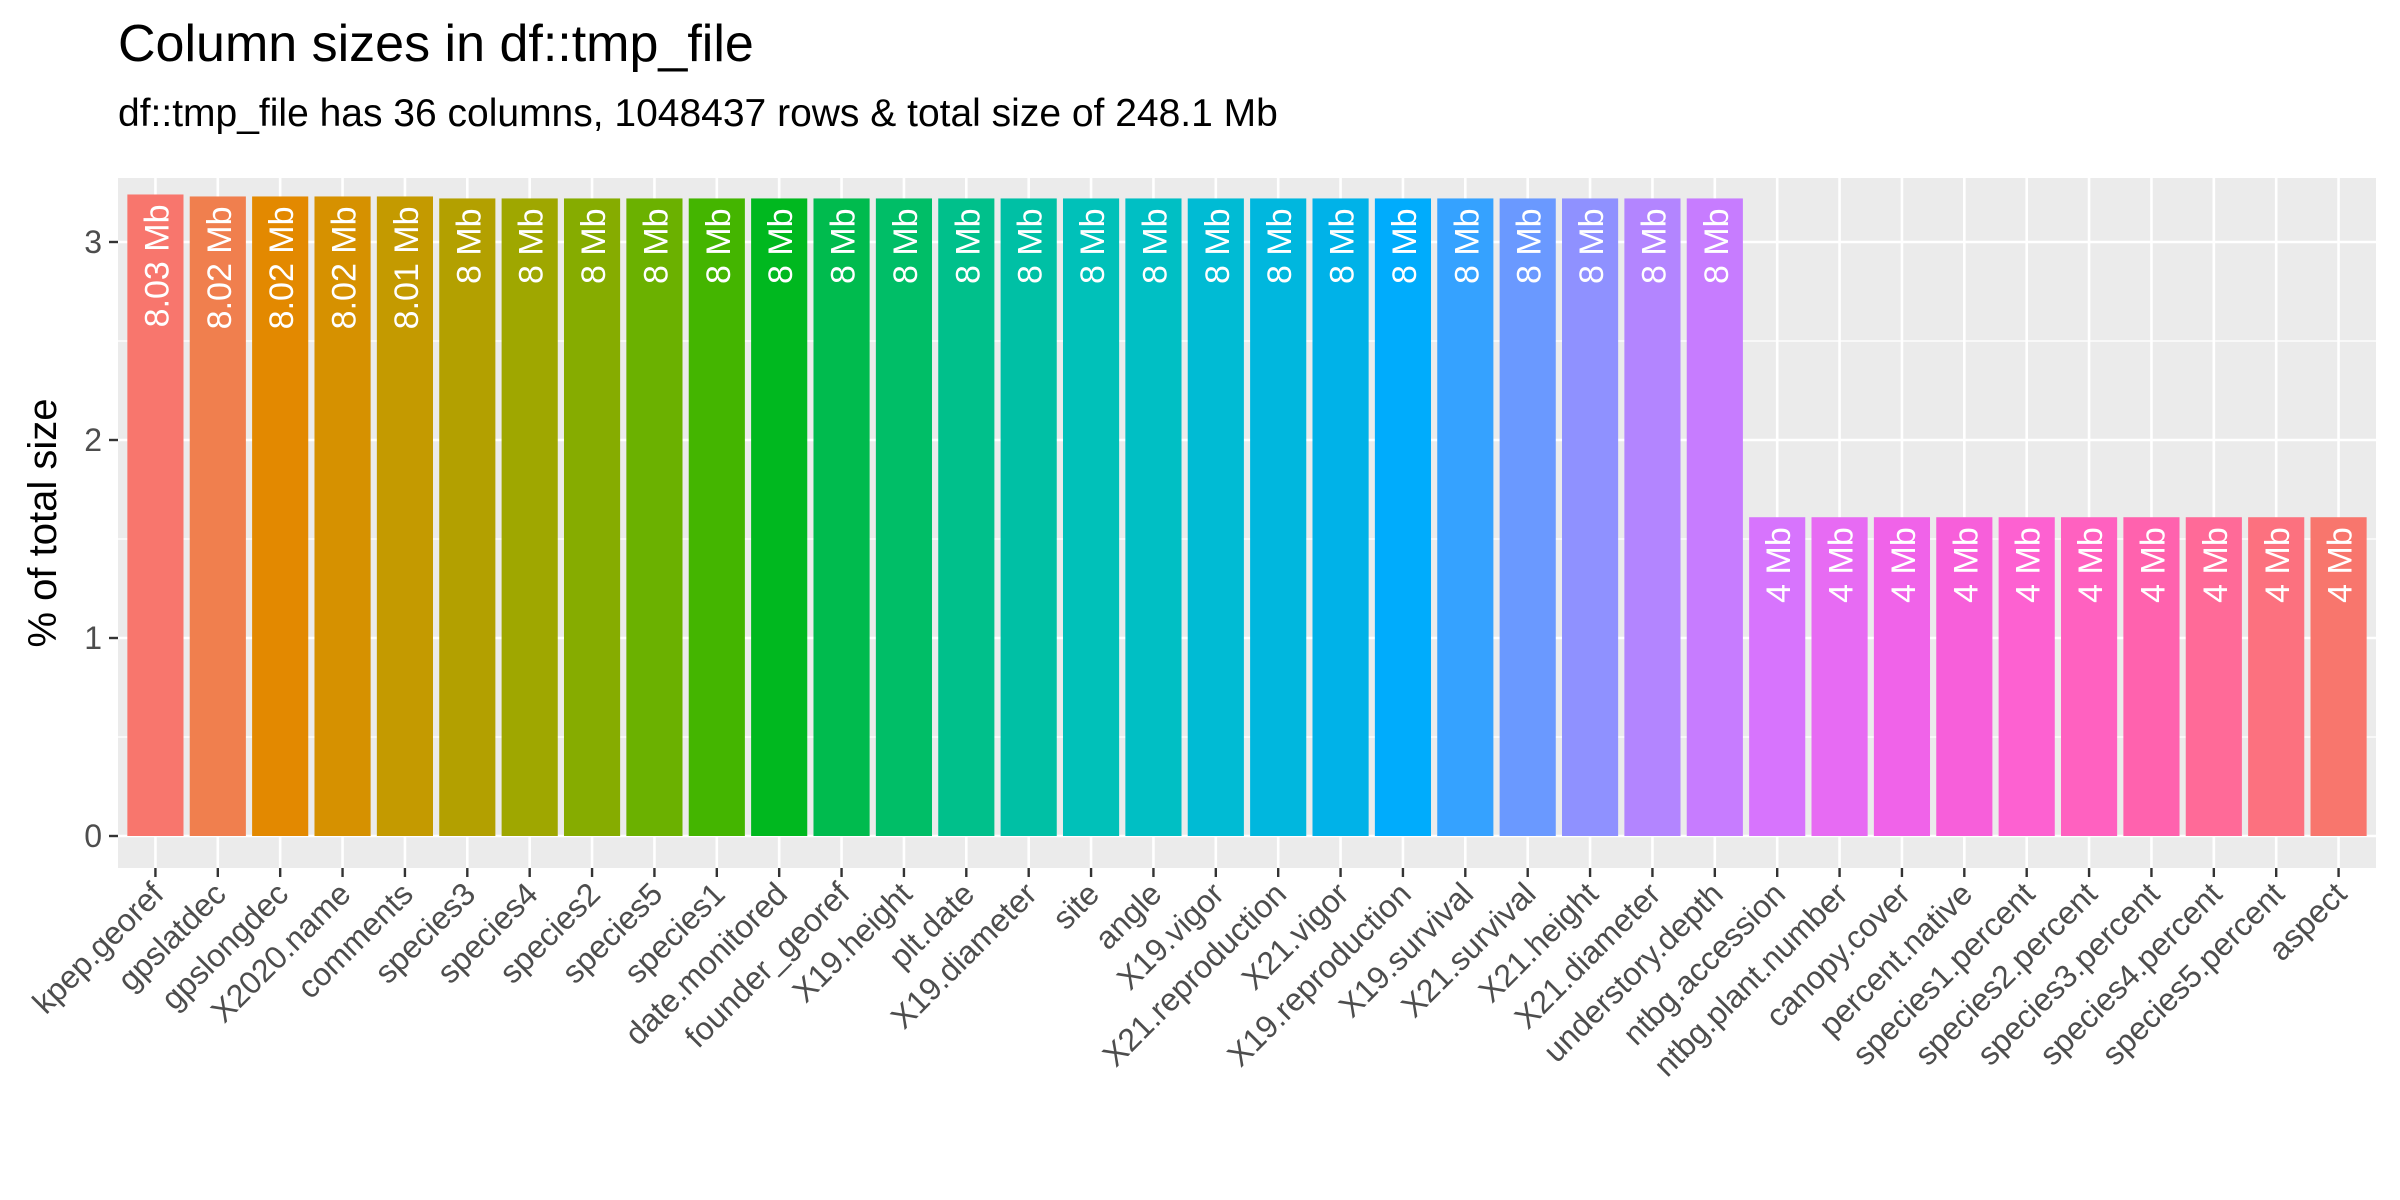 The height and width of the screenshot is (1200, 2400). Describe the element at coordinates (43, 522) in the screenshot. I see `y-axis-title: % of total size` at that location.